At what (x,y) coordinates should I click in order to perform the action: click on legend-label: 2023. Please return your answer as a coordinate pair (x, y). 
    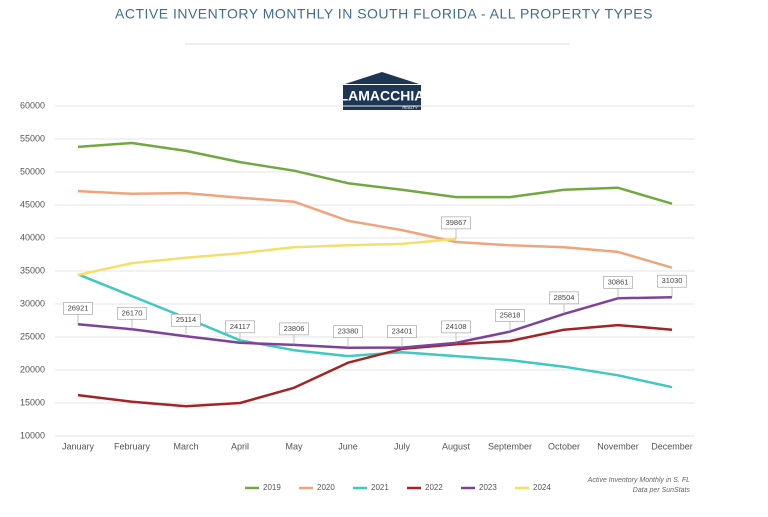
    Looking at the image, I should click on (488, 487).